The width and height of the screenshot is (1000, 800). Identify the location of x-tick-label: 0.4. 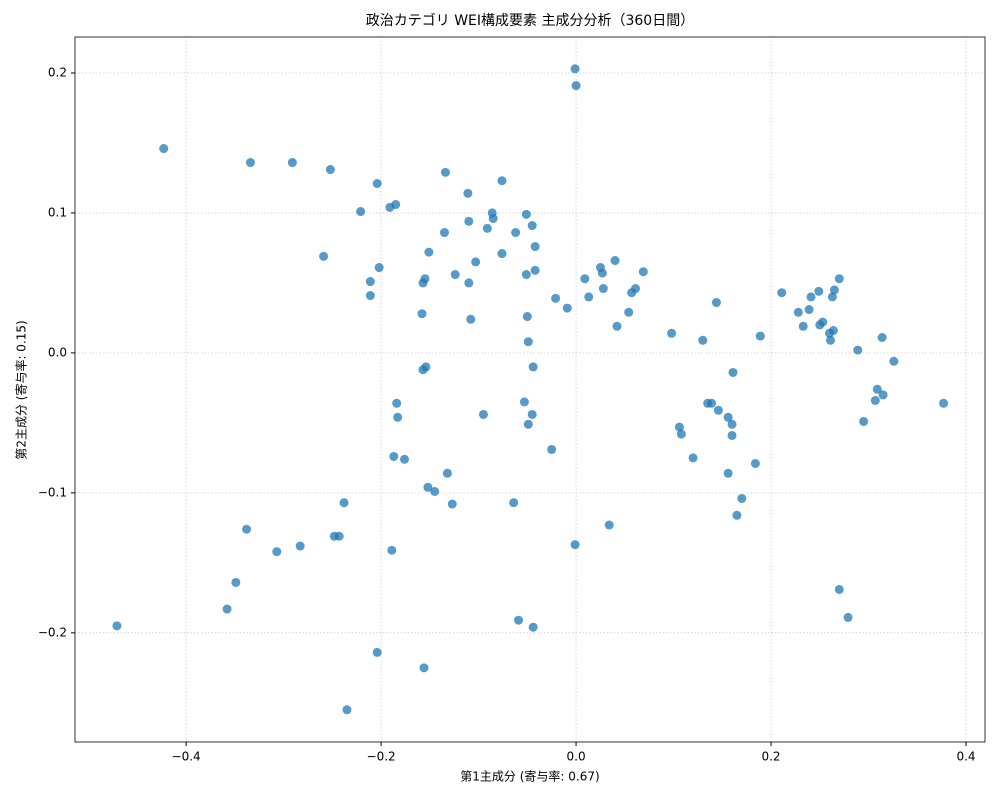
(965, 757).